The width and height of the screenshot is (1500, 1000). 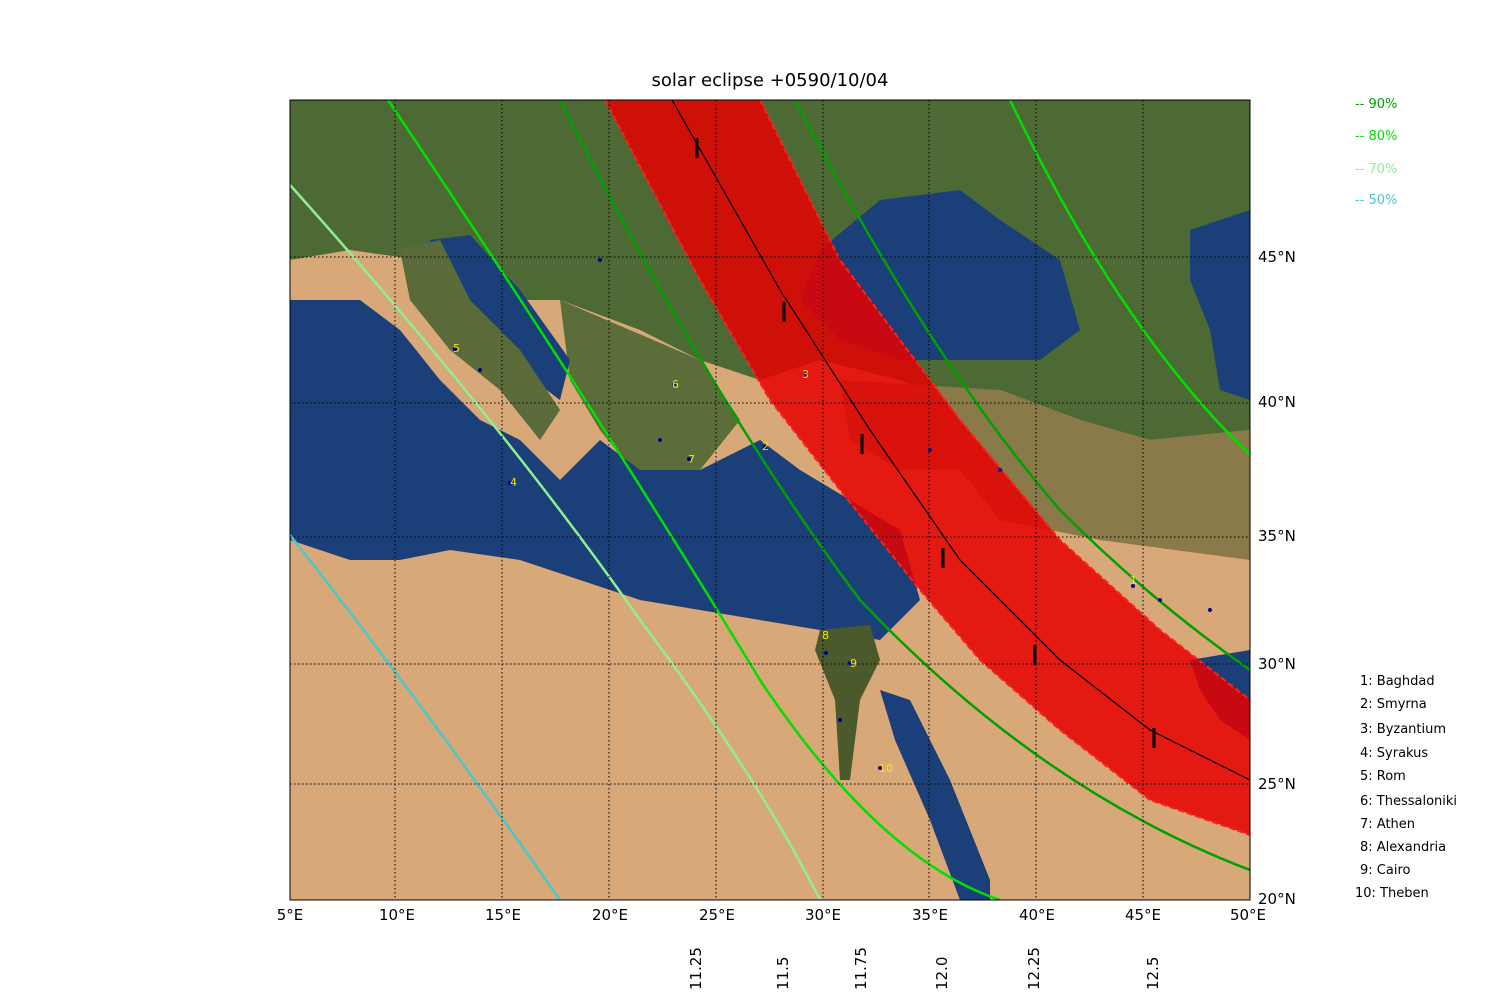 What do you see at coordinates (1376, 104) in the screenshot?
I see `legend-90: -- 90%` at bounding box center [1376, 104].